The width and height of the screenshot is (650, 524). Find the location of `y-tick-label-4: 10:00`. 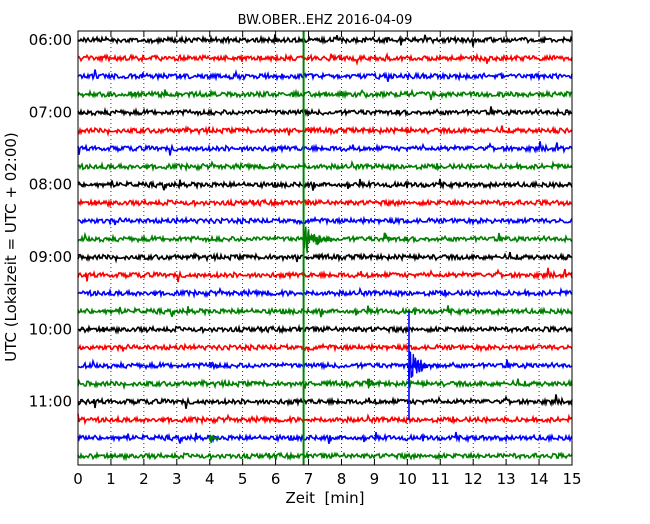

y-tick-label-4: 10:00 is located at coordinates (50, 329).